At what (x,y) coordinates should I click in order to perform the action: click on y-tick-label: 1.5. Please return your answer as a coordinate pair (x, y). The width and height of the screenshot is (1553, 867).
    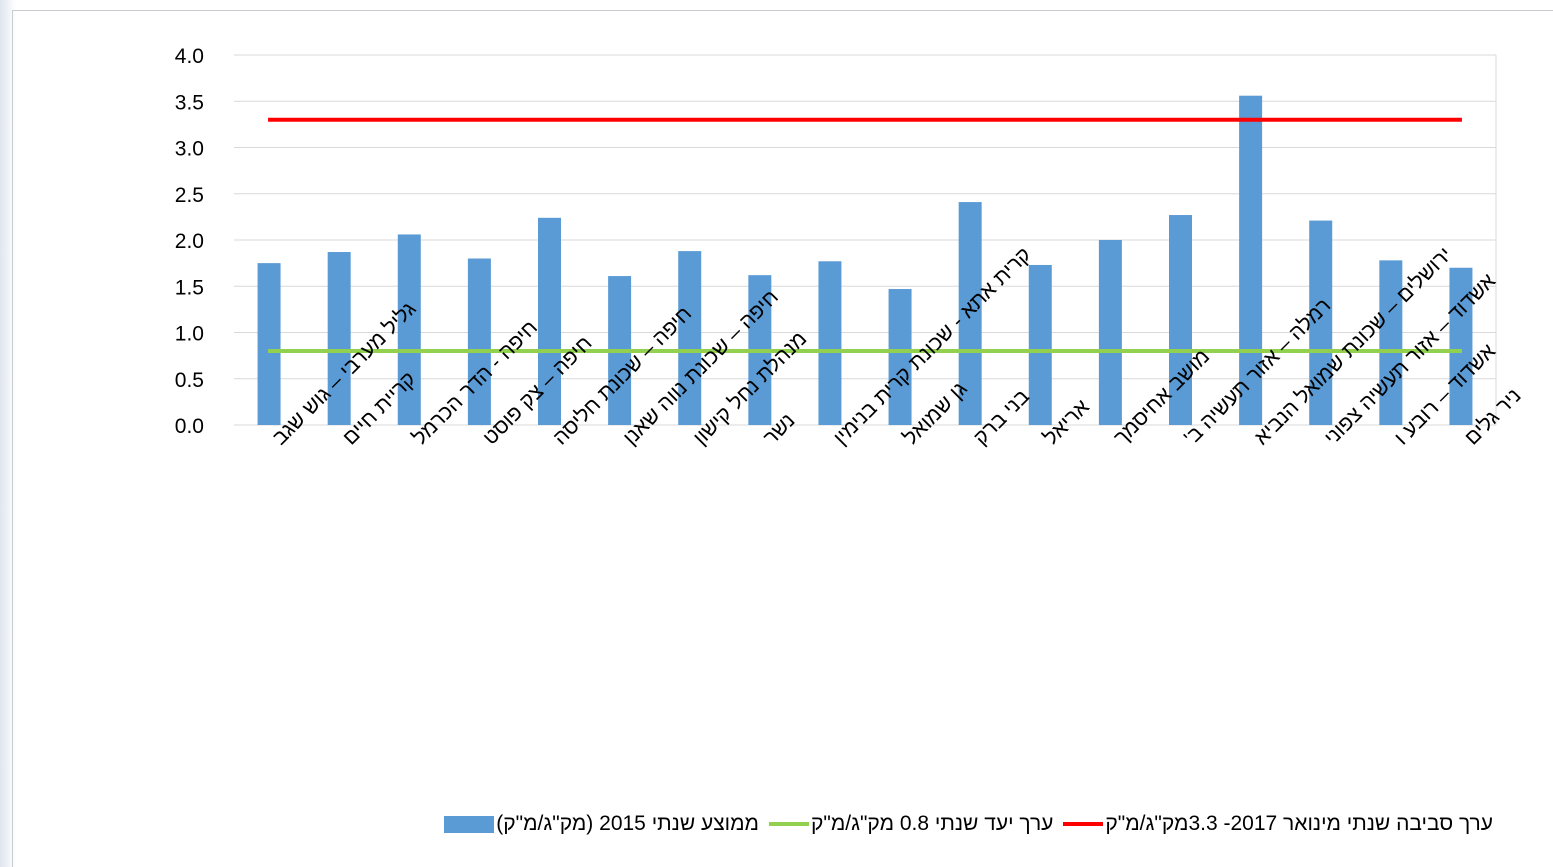
    Looking at the image, I should click on (189, 287).